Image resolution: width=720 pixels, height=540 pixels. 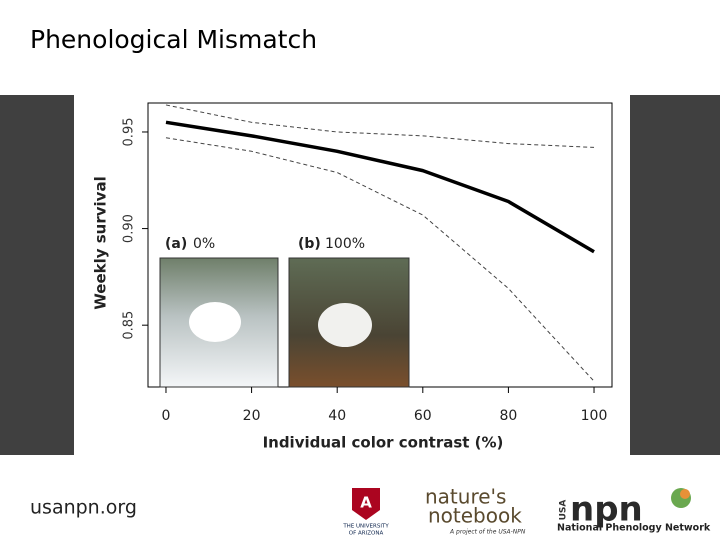 What do you see at coordinates (487, 532) in the screenshot?
I see `logo-text: A project of the USA-NPN` at bounding box center [487, 532].